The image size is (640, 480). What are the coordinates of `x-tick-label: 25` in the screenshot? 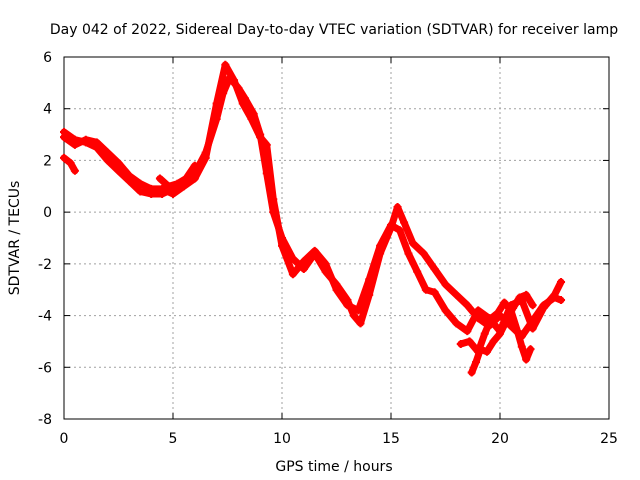 It's located at (609, 439).